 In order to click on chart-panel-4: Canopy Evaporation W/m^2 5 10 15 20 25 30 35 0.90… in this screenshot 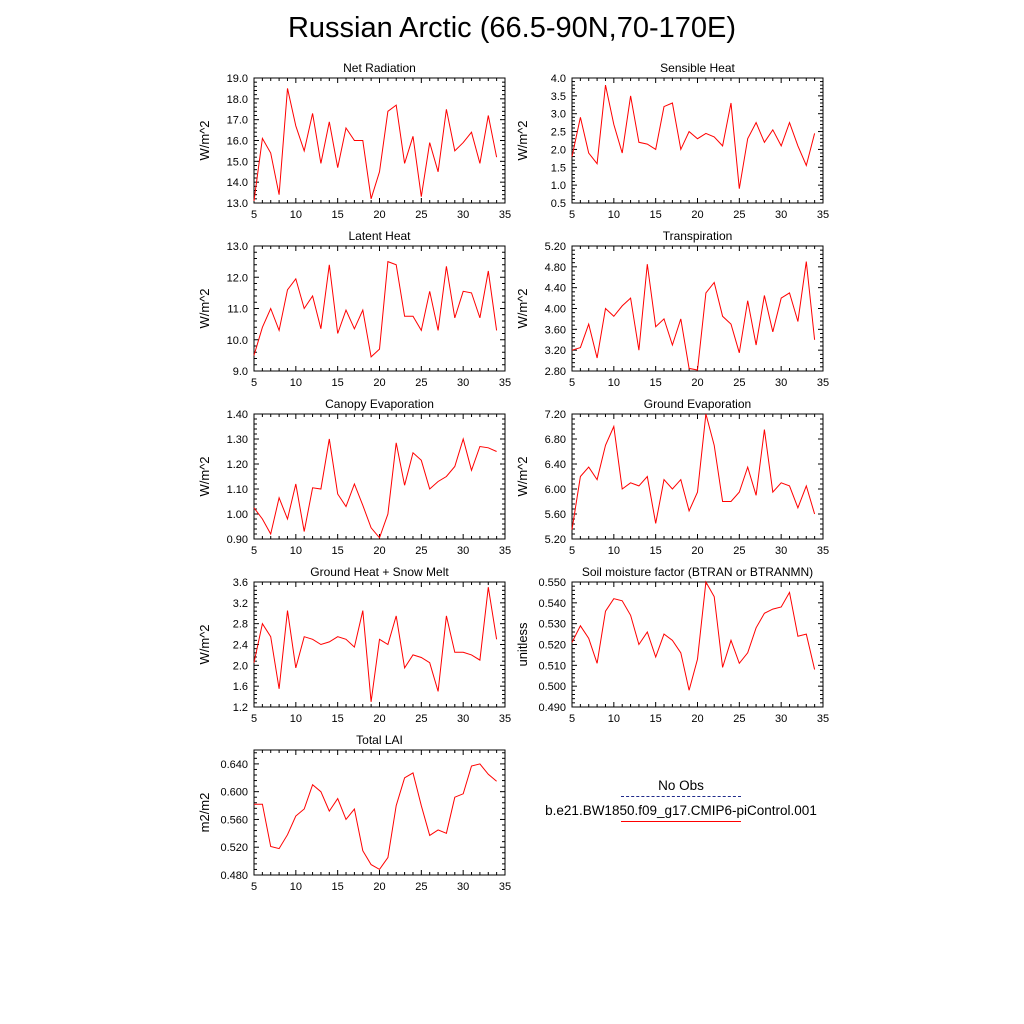, I will do `click(354, 477)`.